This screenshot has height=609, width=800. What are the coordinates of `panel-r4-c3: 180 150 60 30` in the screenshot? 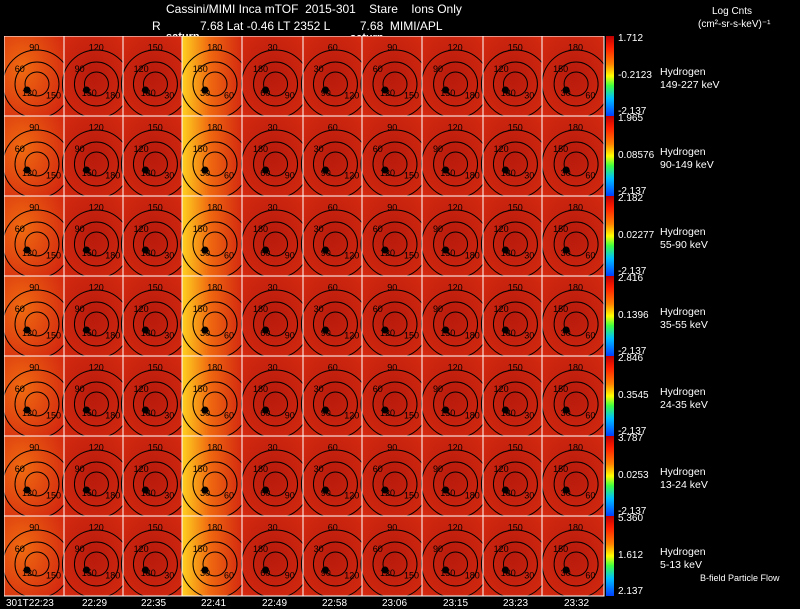 It's located at (215, 397).